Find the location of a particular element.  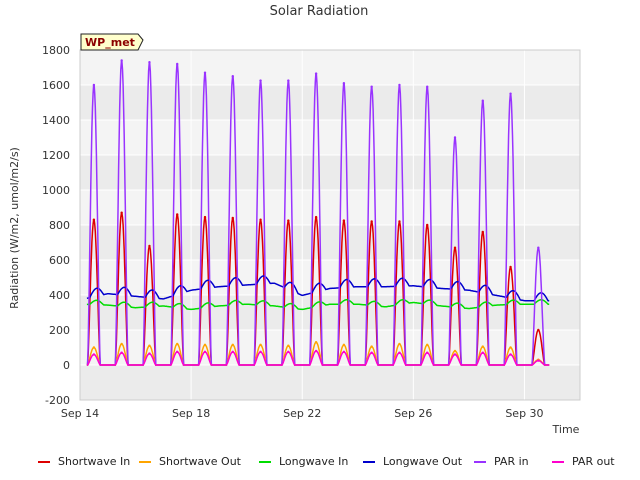

x-tick-label: Sep 18 is located at coordinates (191, 413).